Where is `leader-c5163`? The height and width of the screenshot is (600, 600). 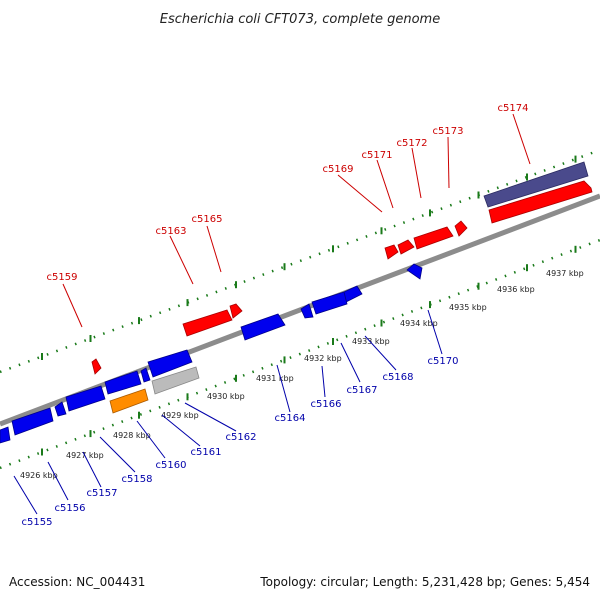 leader-c5163 is located at coordinates (181, 260).